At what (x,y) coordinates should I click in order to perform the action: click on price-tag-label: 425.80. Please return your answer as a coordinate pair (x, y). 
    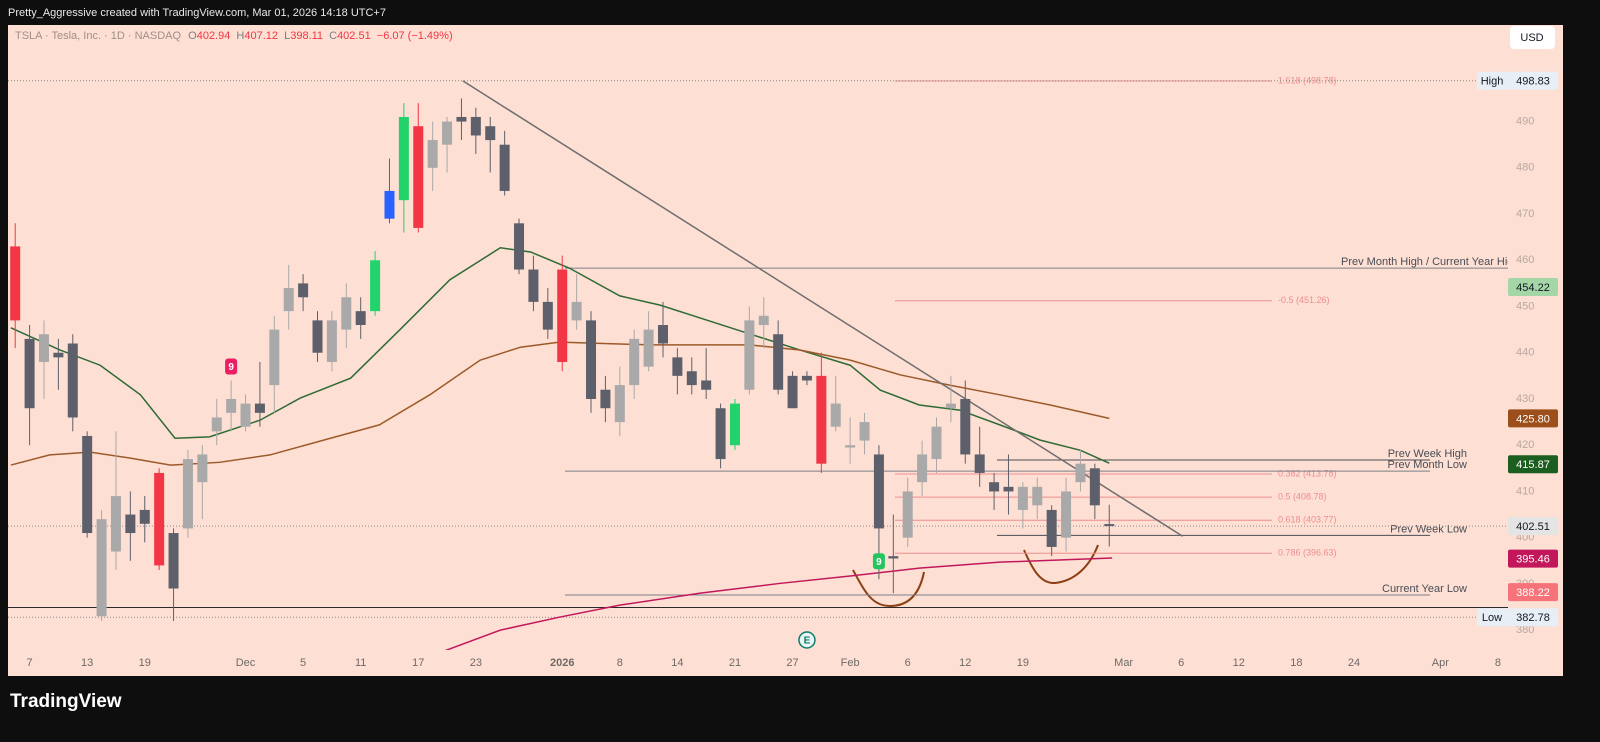
    Looking at the image, I should click on (1533, 419).